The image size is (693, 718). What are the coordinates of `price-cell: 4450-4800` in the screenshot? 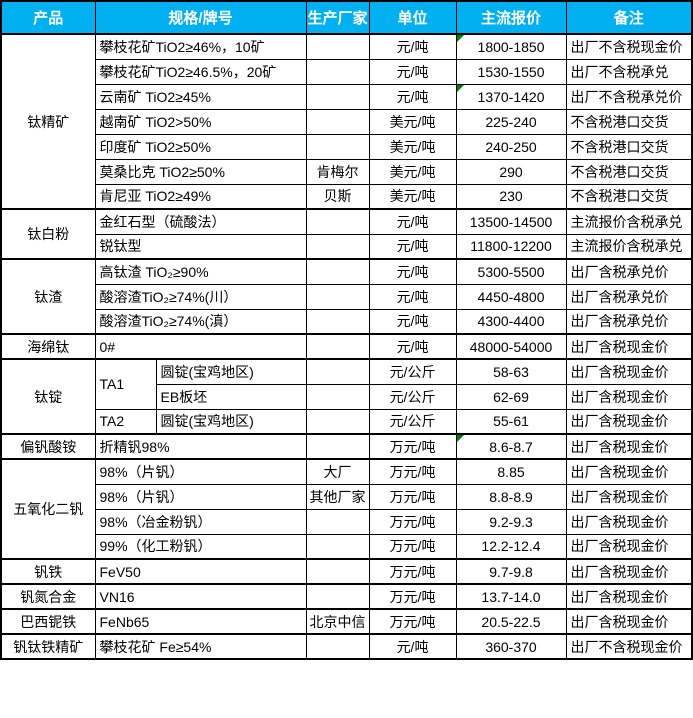 It's located at (511, 296).